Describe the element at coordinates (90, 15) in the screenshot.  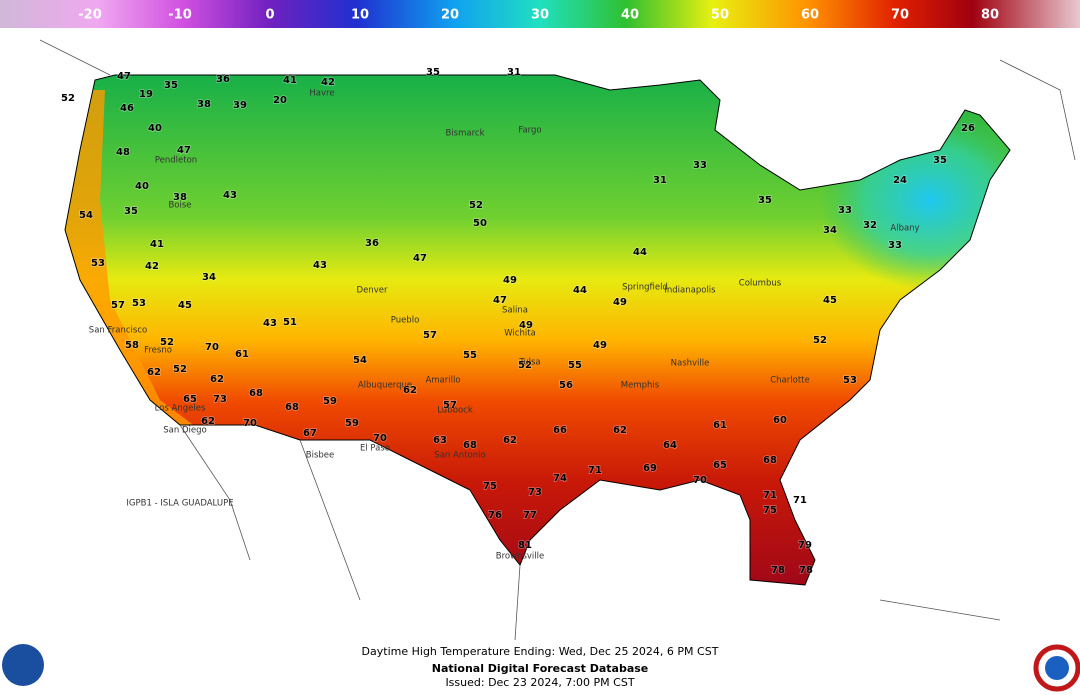
I see `legend-tick-label: -20` at that location.